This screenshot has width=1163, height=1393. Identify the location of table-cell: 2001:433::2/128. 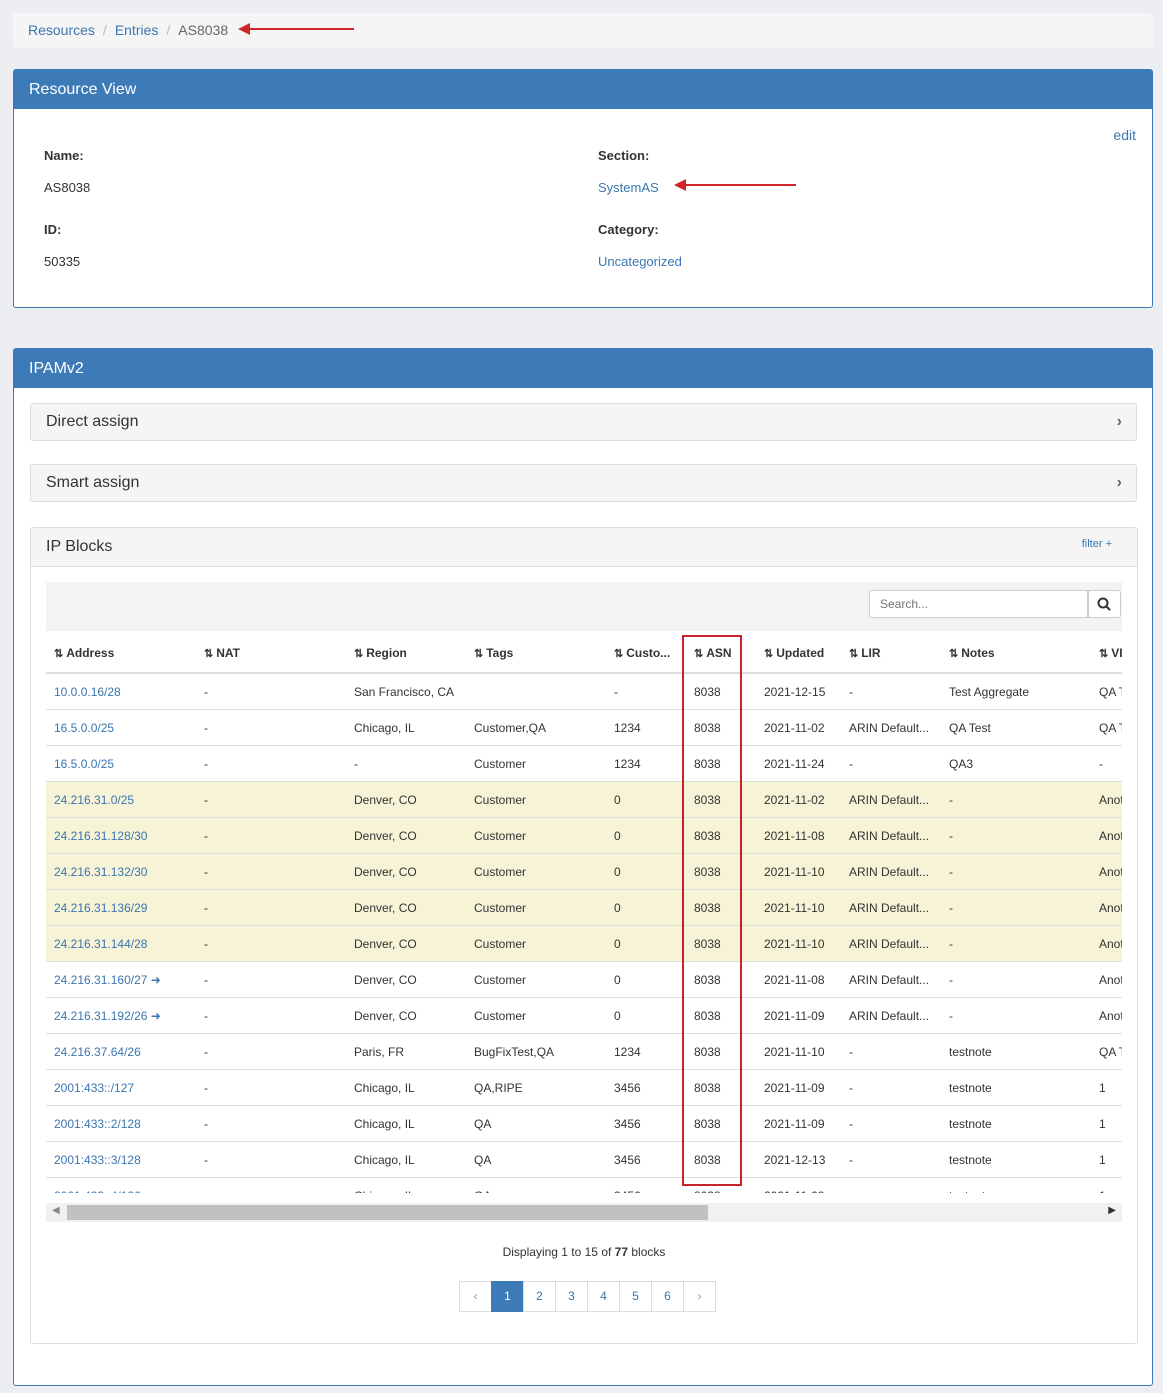
(121, 1123).